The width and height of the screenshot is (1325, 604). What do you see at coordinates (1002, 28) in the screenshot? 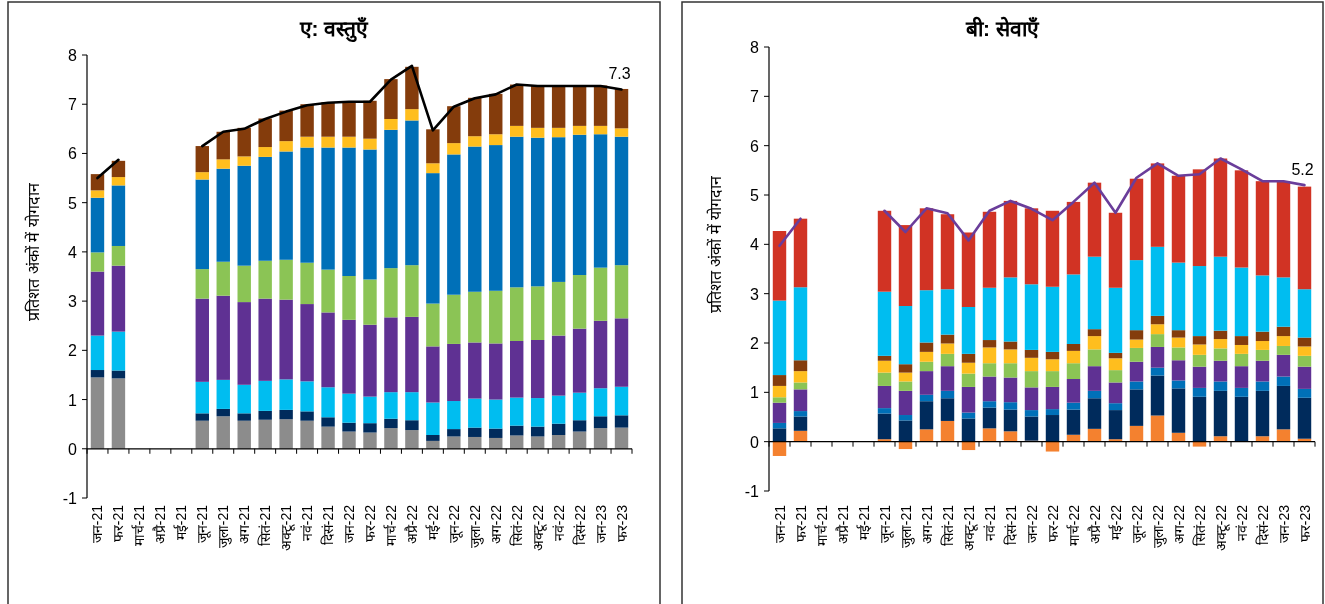
I see `chart-title: बी: सेवाएँ` at bounding box center [1002, 28].